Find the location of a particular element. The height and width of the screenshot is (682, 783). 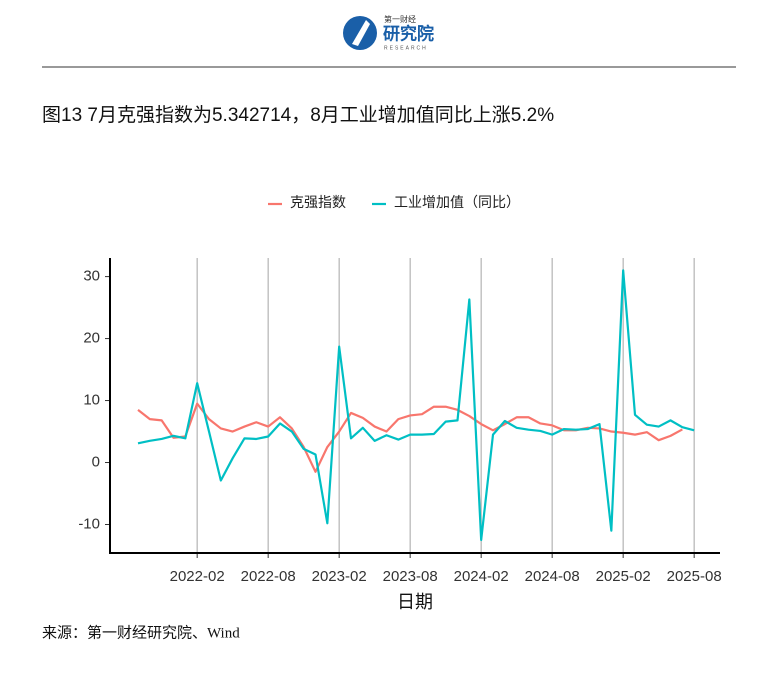

x-tick-label: 2025-02 is located at coordinates (623, 576).